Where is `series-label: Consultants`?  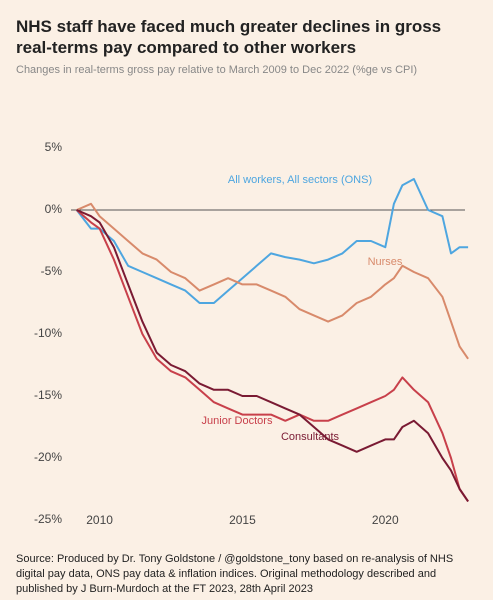 series-label: Consultants is located at coordinates (310, 437).